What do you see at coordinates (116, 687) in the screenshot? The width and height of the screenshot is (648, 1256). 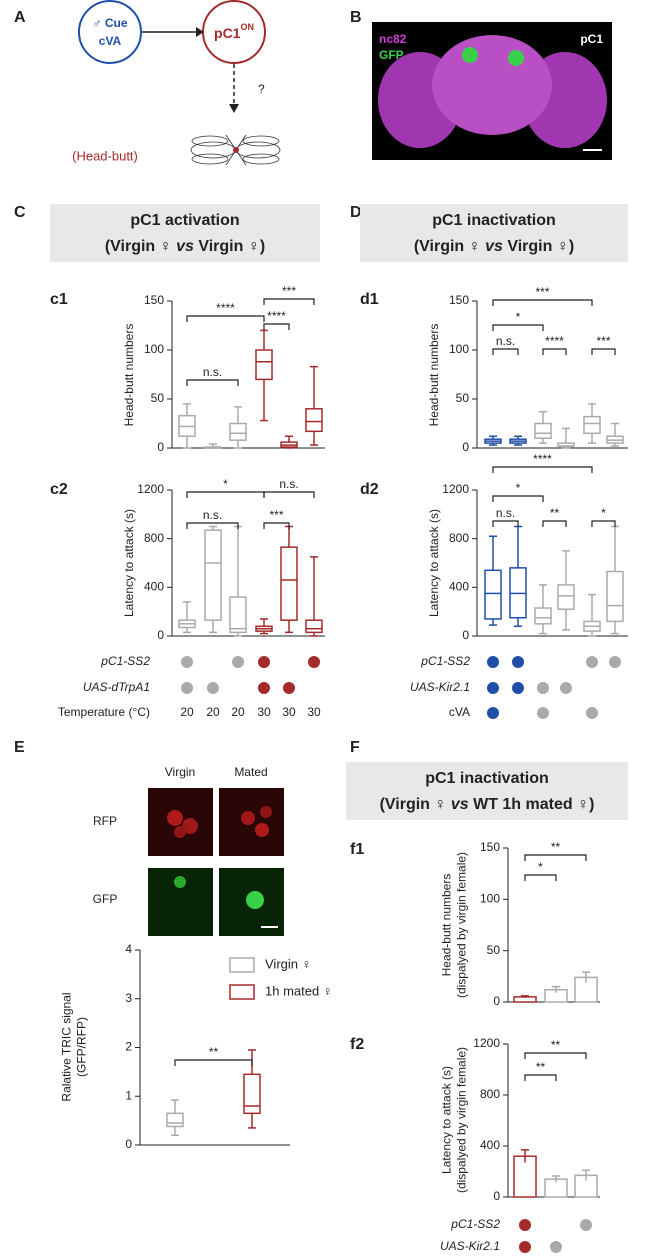 I see `condition-label: UAS-dTrpA1` at bounding box center [116, 687].